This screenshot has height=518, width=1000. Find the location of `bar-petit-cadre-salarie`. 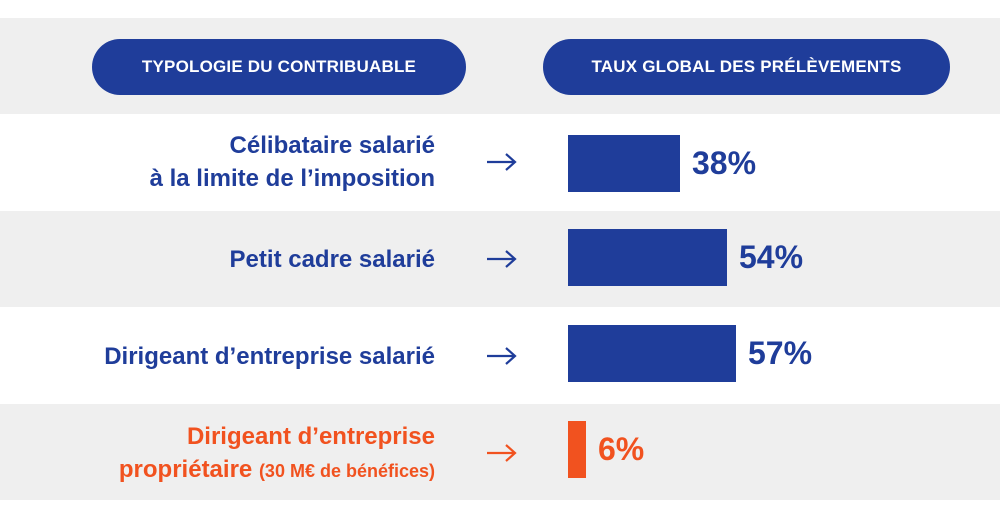

bar-petit-cadre-salarie is located at coordinates (647, 257).